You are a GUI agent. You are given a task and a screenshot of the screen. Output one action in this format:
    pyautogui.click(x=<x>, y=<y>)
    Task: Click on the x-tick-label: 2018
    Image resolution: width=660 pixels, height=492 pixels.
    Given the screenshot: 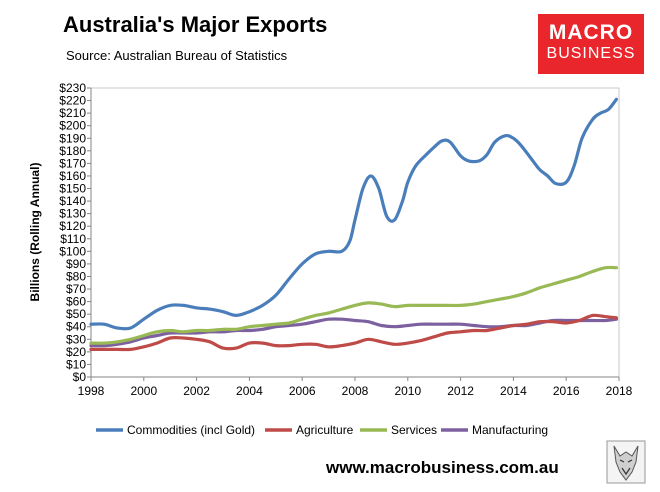 What is the action you would take?
    pyautogui.click(x=619, y=391)
    